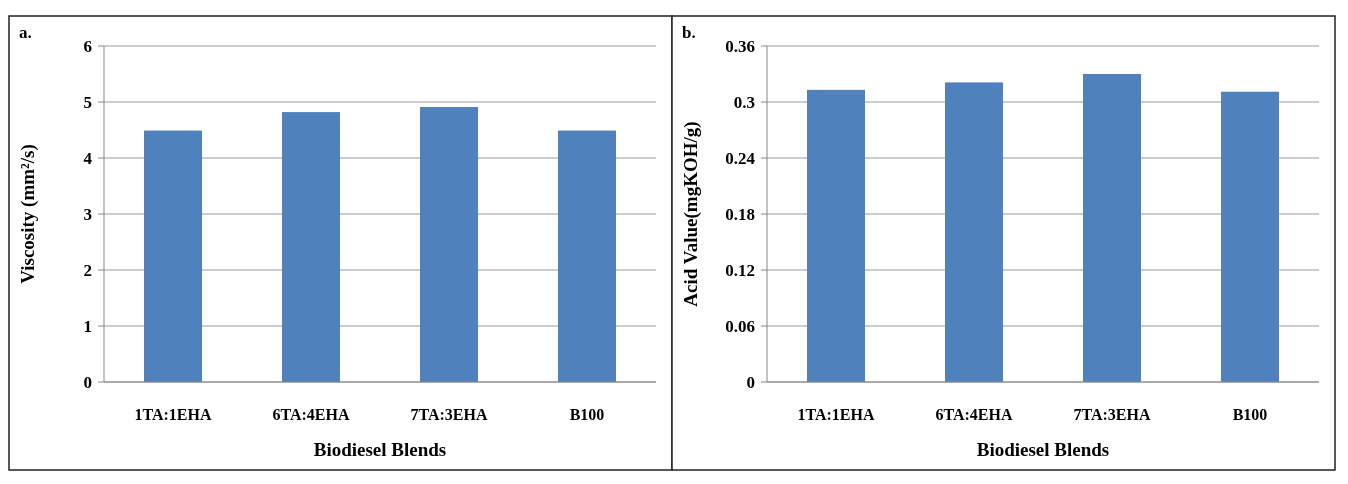 The width and height of the screenshot is (1348, 484). Describe the element at coordinates (740, 158) in the screenshot. I see `y-tick-label: 0.24` at that location.